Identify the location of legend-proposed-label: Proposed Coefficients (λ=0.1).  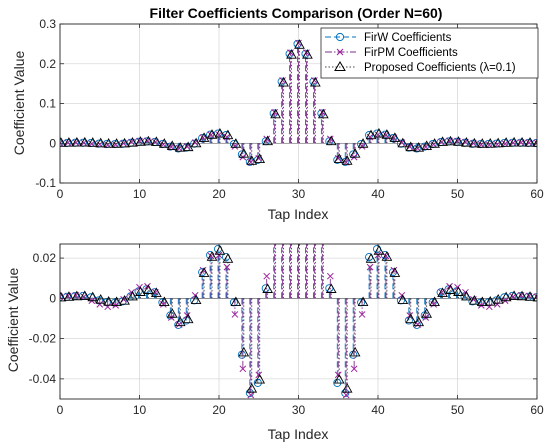
(440, 68).